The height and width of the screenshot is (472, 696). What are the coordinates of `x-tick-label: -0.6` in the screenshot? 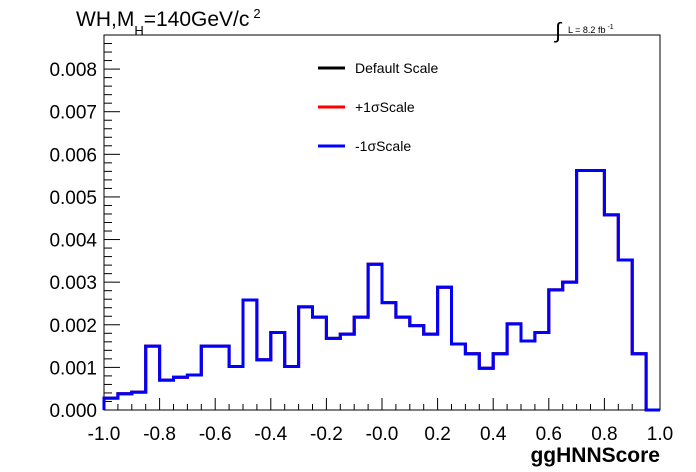 It's located at (215, 434).